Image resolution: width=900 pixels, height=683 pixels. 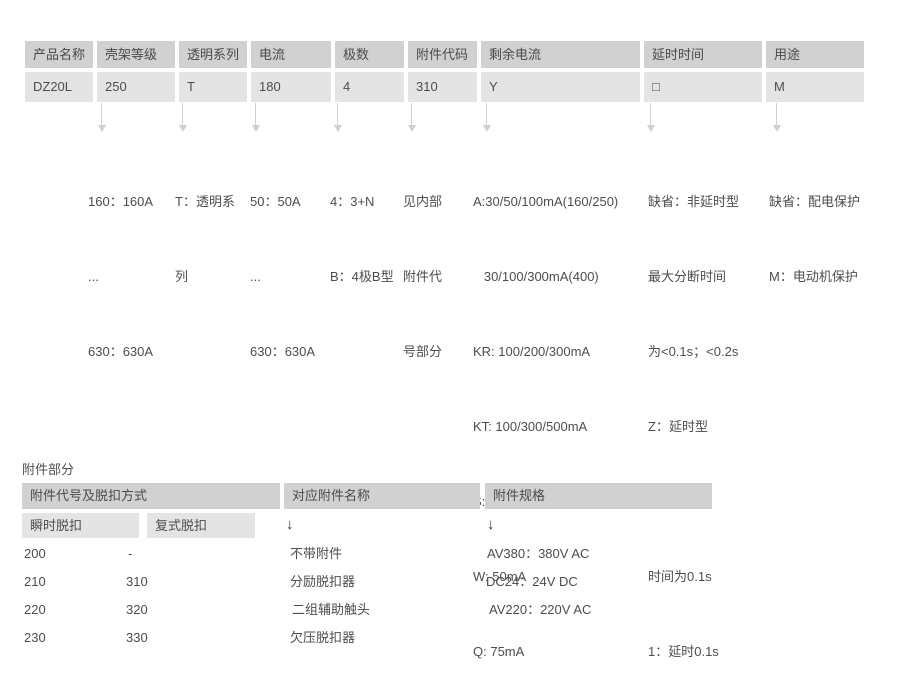 What do you see at coordinates (423, 276) in the screenshot?
I see `desc-accessory-code: 见内部 附件代 号部分` at bounding box center [423, 276].